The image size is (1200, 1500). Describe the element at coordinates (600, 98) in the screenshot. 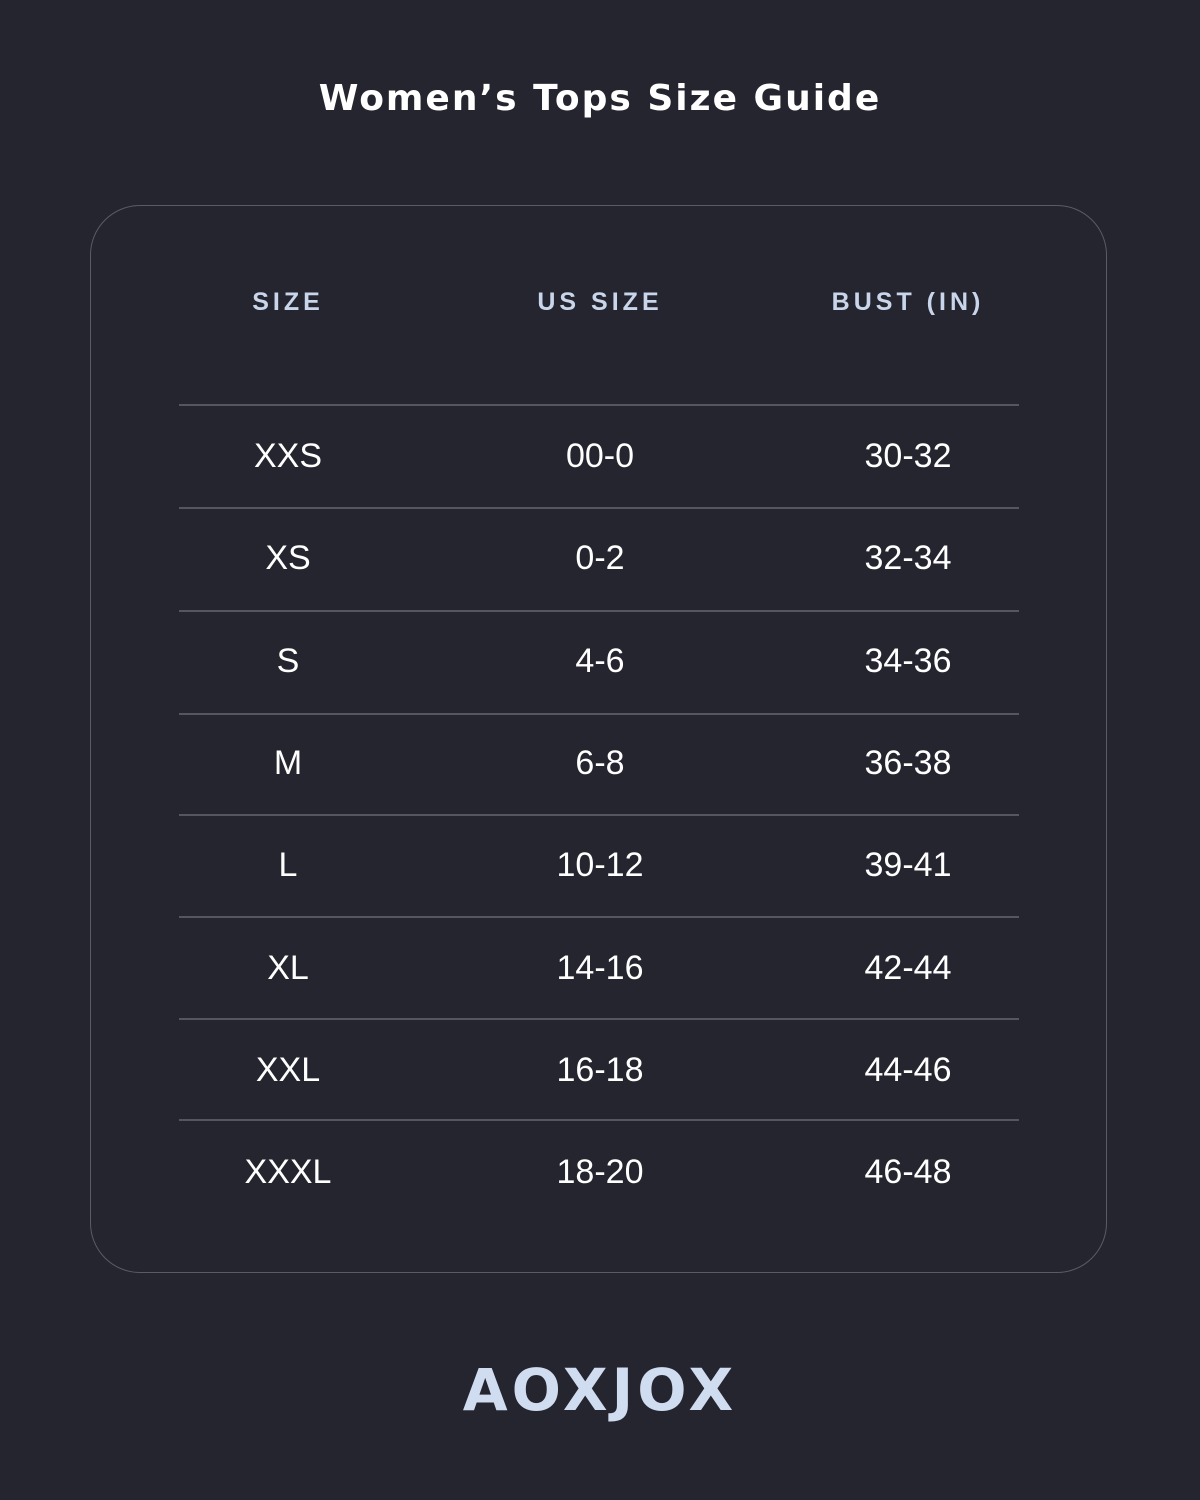

I see `page-title: Women’s Tops Size Guide` at that location.